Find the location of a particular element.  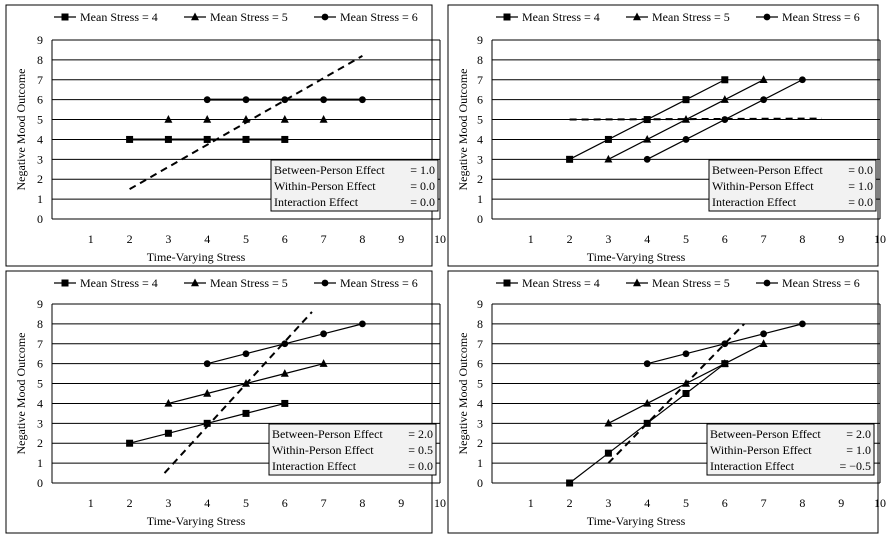

y-tick-label: 7 is located at coordinates (40, 80).